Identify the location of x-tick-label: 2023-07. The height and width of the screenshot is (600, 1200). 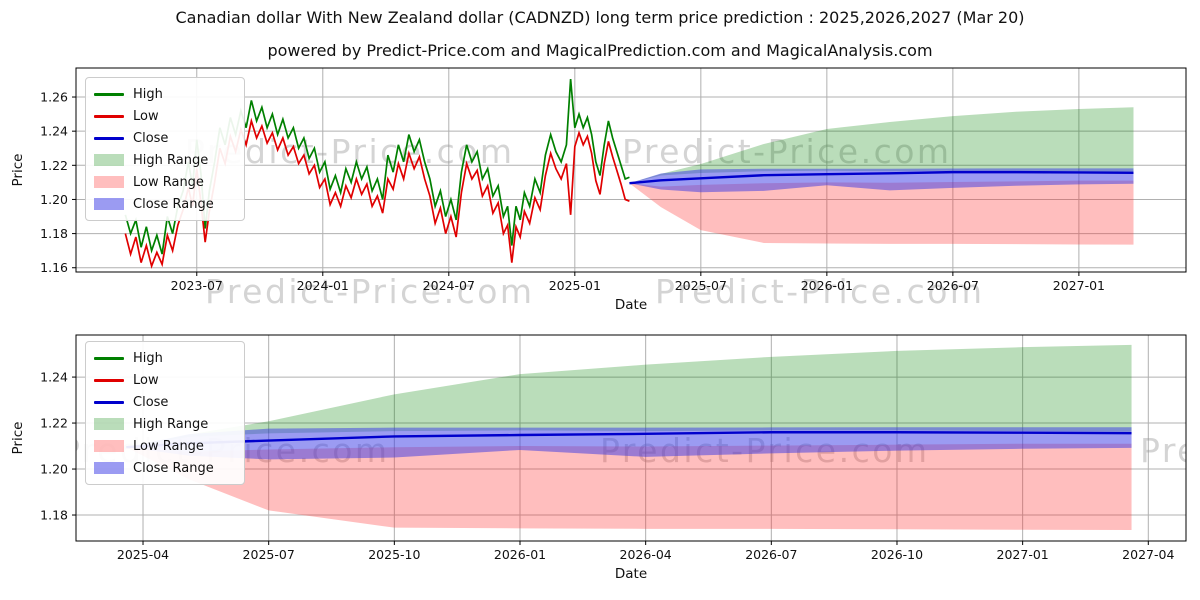
(197, 285).